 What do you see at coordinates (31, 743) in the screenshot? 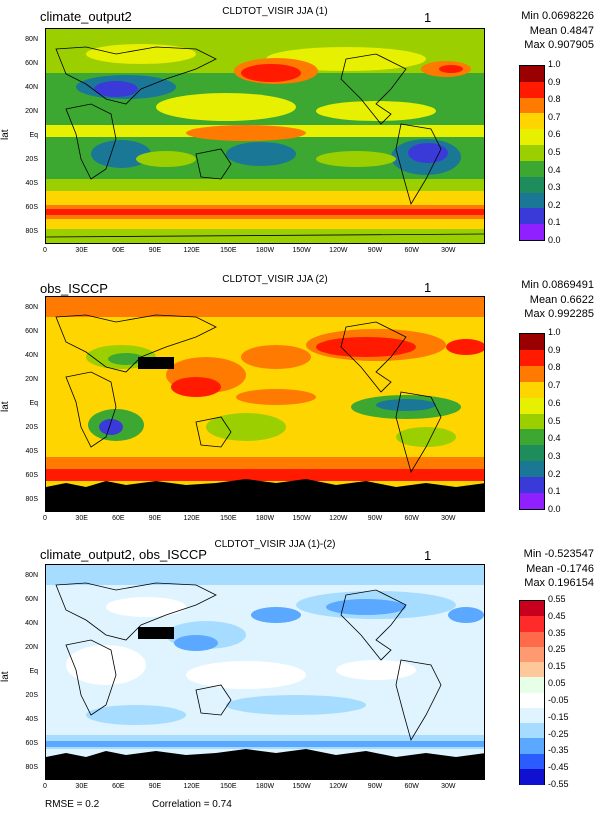
I see `y-tick-label: 60S` at bounding box center [31, 743].